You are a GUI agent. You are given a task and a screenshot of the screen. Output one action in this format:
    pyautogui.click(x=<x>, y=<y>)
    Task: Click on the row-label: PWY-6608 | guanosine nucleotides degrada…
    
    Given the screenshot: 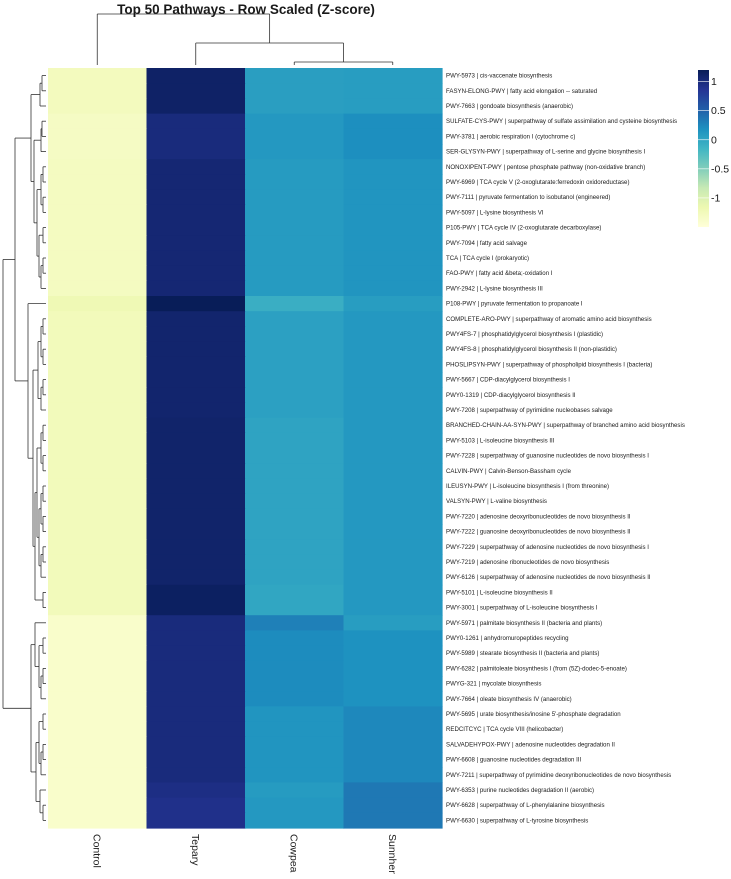 What is the action you would take?
    pyautogui.click(x=513, y=760)
    